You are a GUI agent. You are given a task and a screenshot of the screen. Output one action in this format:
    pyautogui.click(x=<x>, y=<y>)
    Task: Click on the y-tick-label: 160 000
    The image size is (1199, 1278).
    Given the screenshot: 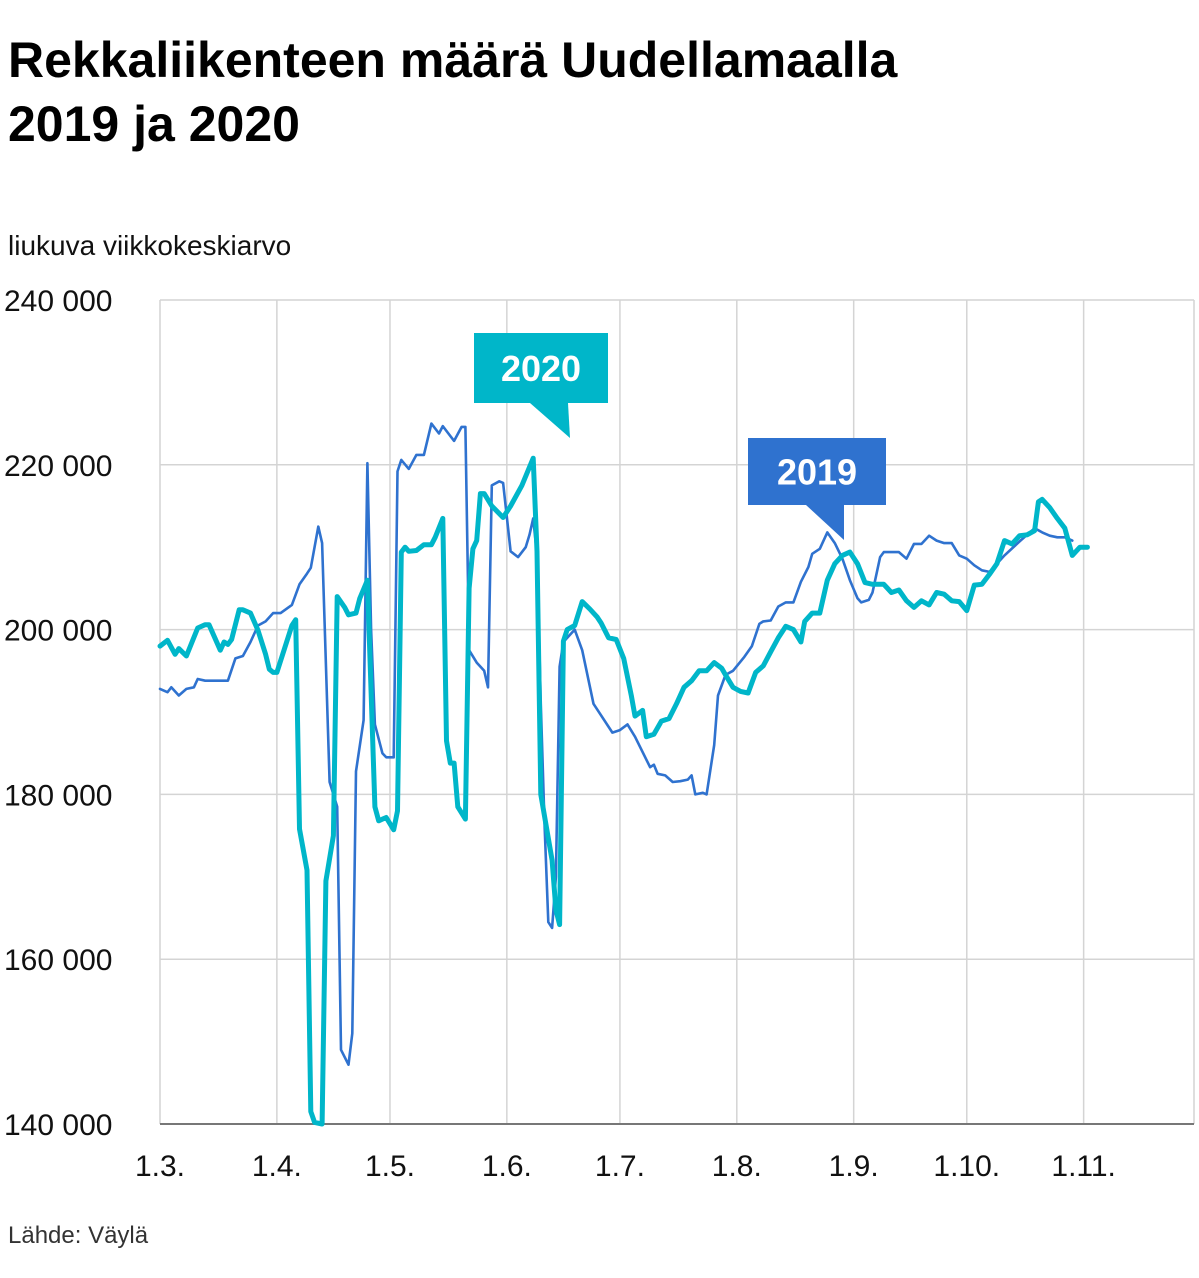 What is the action you would take?
    pyautogui.click(x=58, y=960)
    